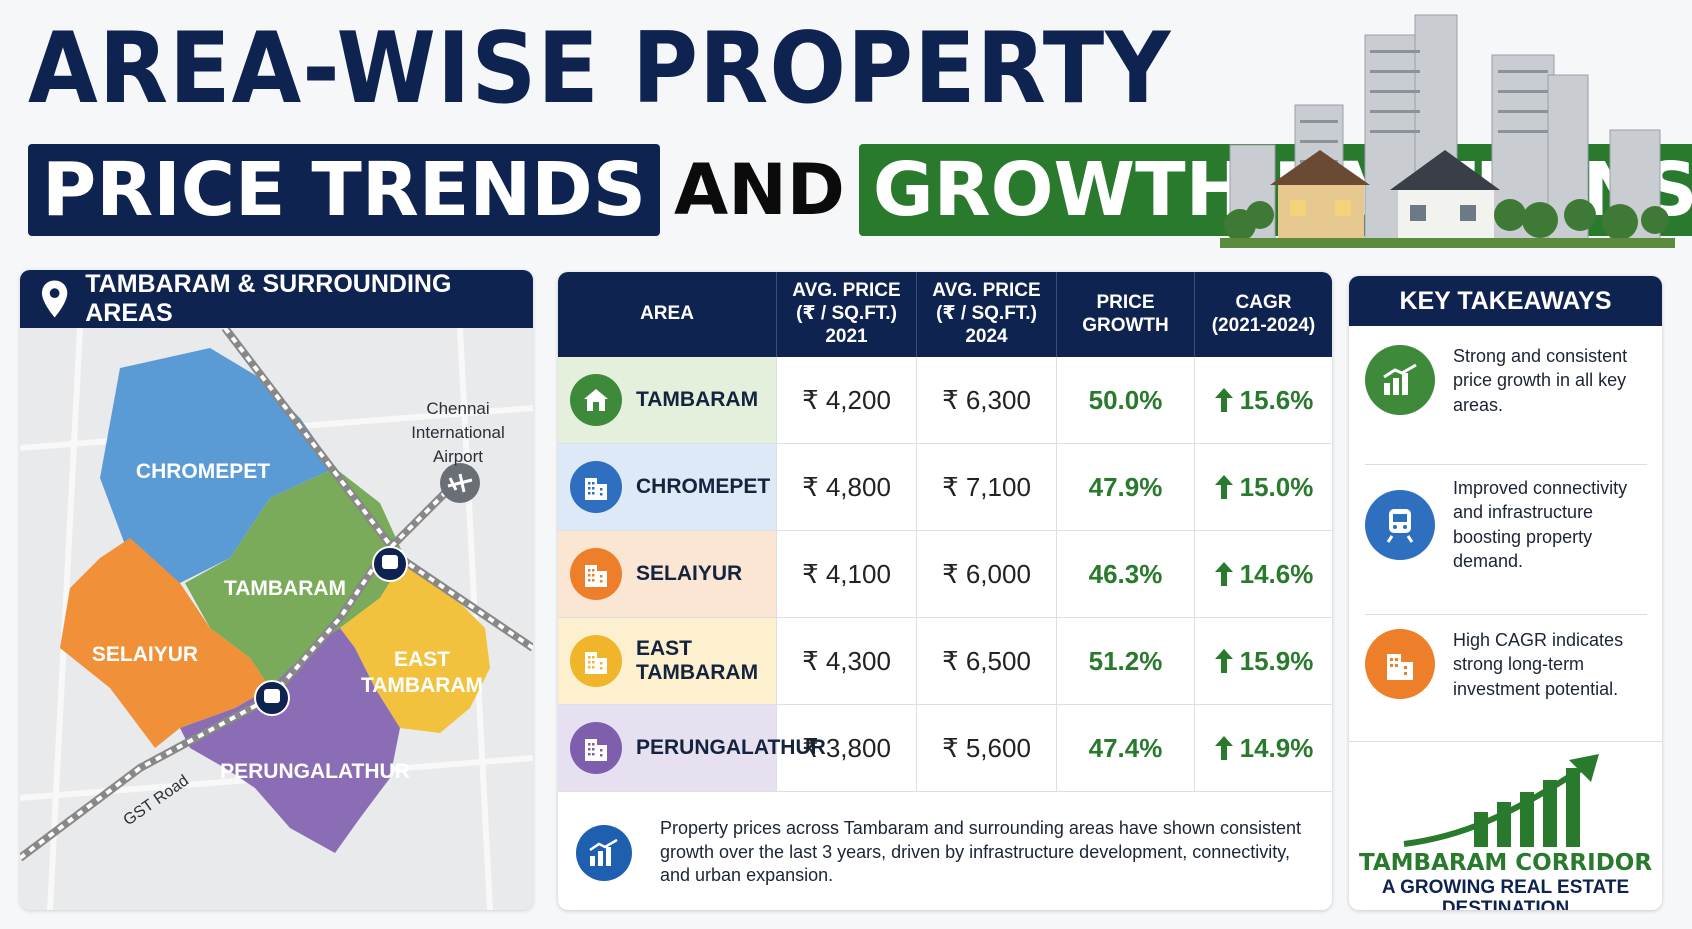 The image size is (1692, 929). I want to click on footer-subtitle: A GROWING REAL ESTATE DESTINATION, so click(1505, 893).